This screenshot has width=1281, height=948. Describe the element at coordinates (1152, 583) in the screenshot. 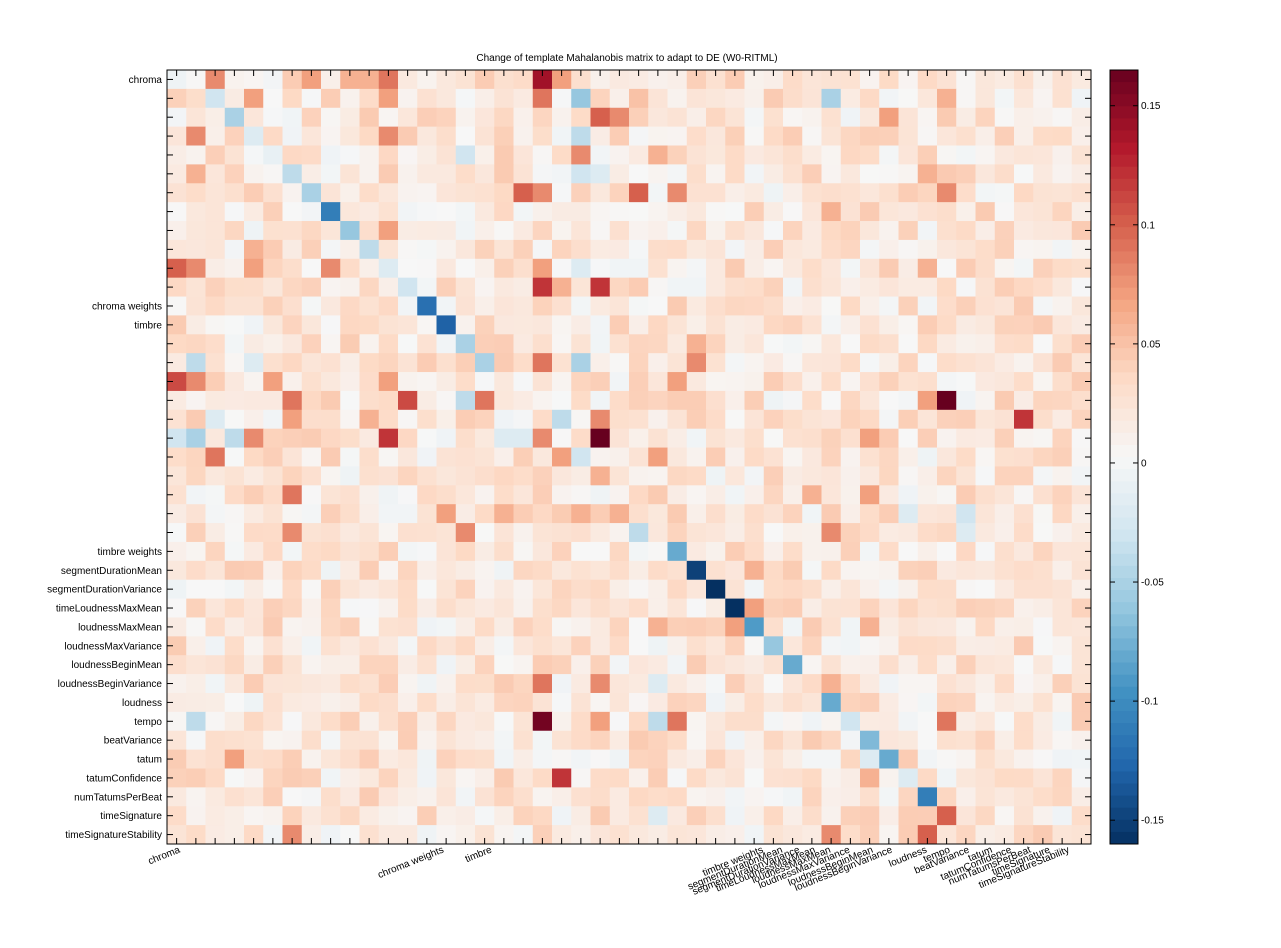

I see `colorbar-tick-label: -0.05` at that location.